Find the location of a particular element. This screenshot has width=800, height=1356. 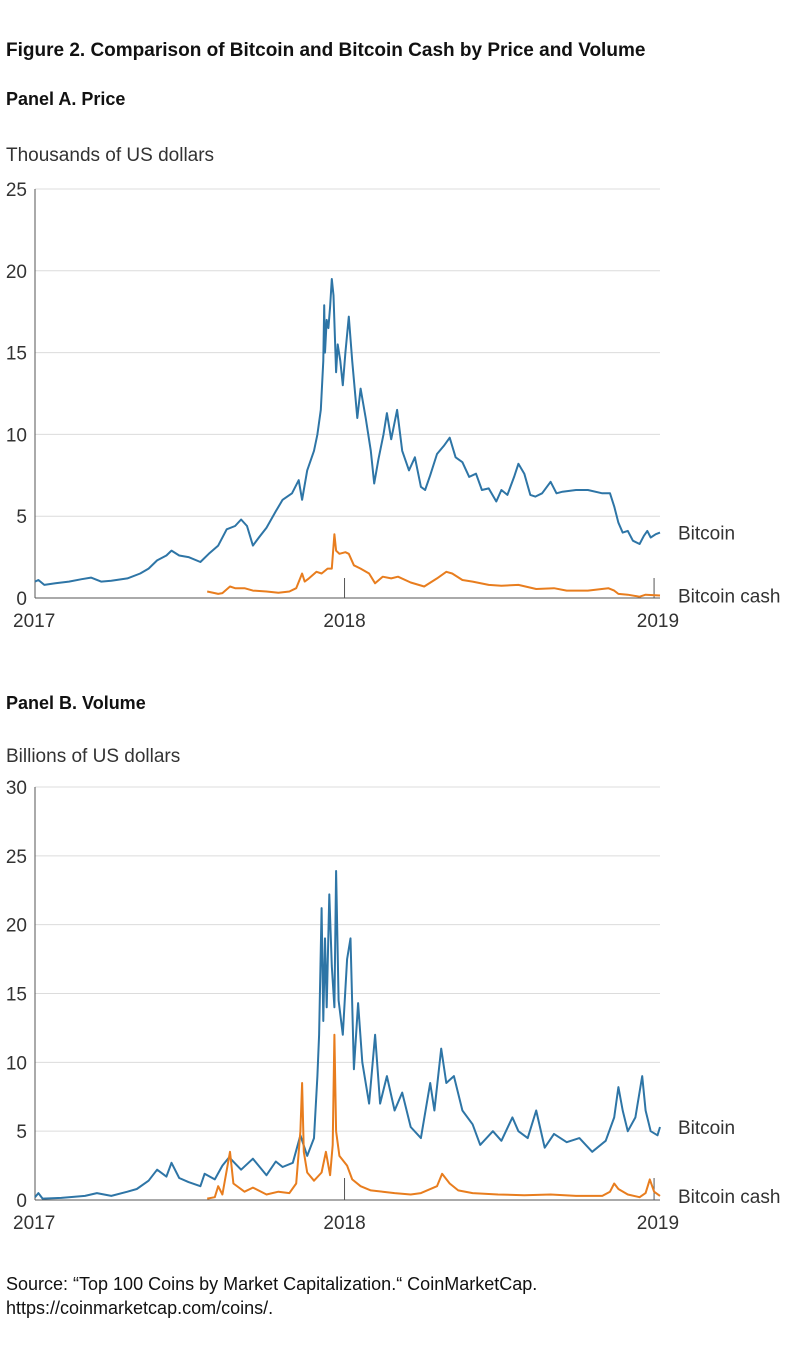

panel-b-title: Panel B. Volume is located at coordinates (76, 703).